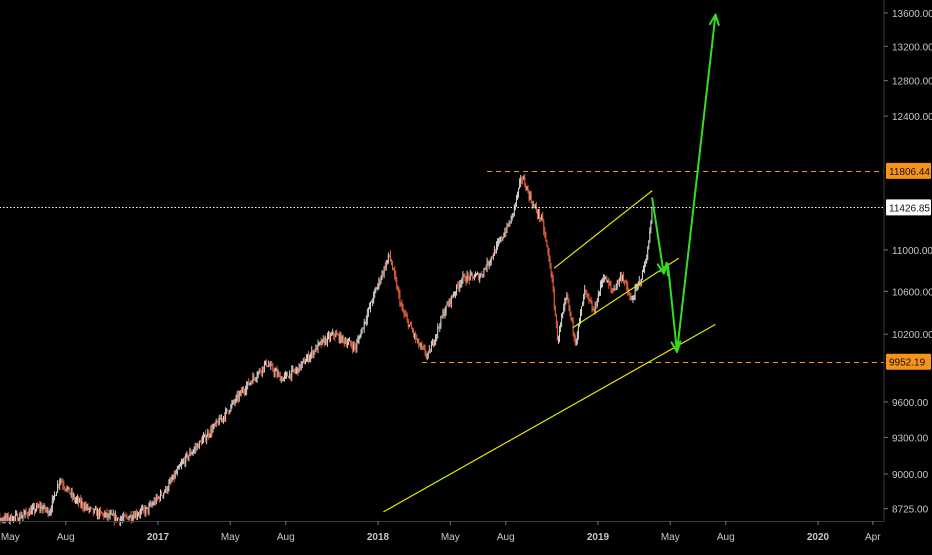 Image resolution: width=932 pixels, height=555 pixels. What do you see at coordinates (726, 537) in the screenshot?
I see `x-tick-label: Aug` at bounding box center [726, 537].